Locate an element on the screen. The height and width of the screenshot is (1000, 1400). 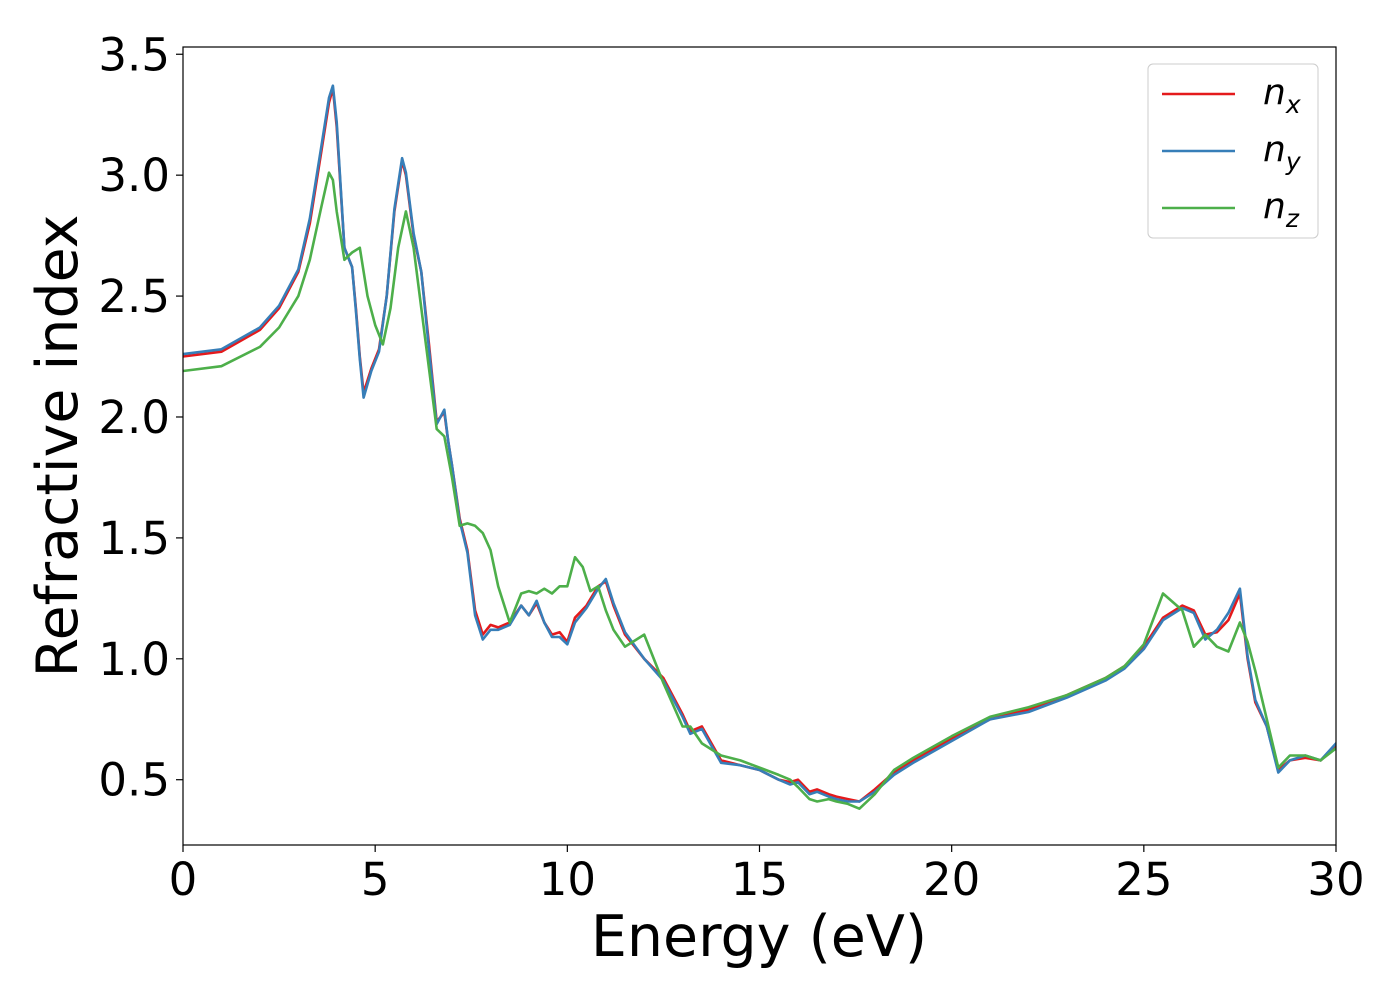
y-tick-label: 1.0 is located at coordinates (134, 659).